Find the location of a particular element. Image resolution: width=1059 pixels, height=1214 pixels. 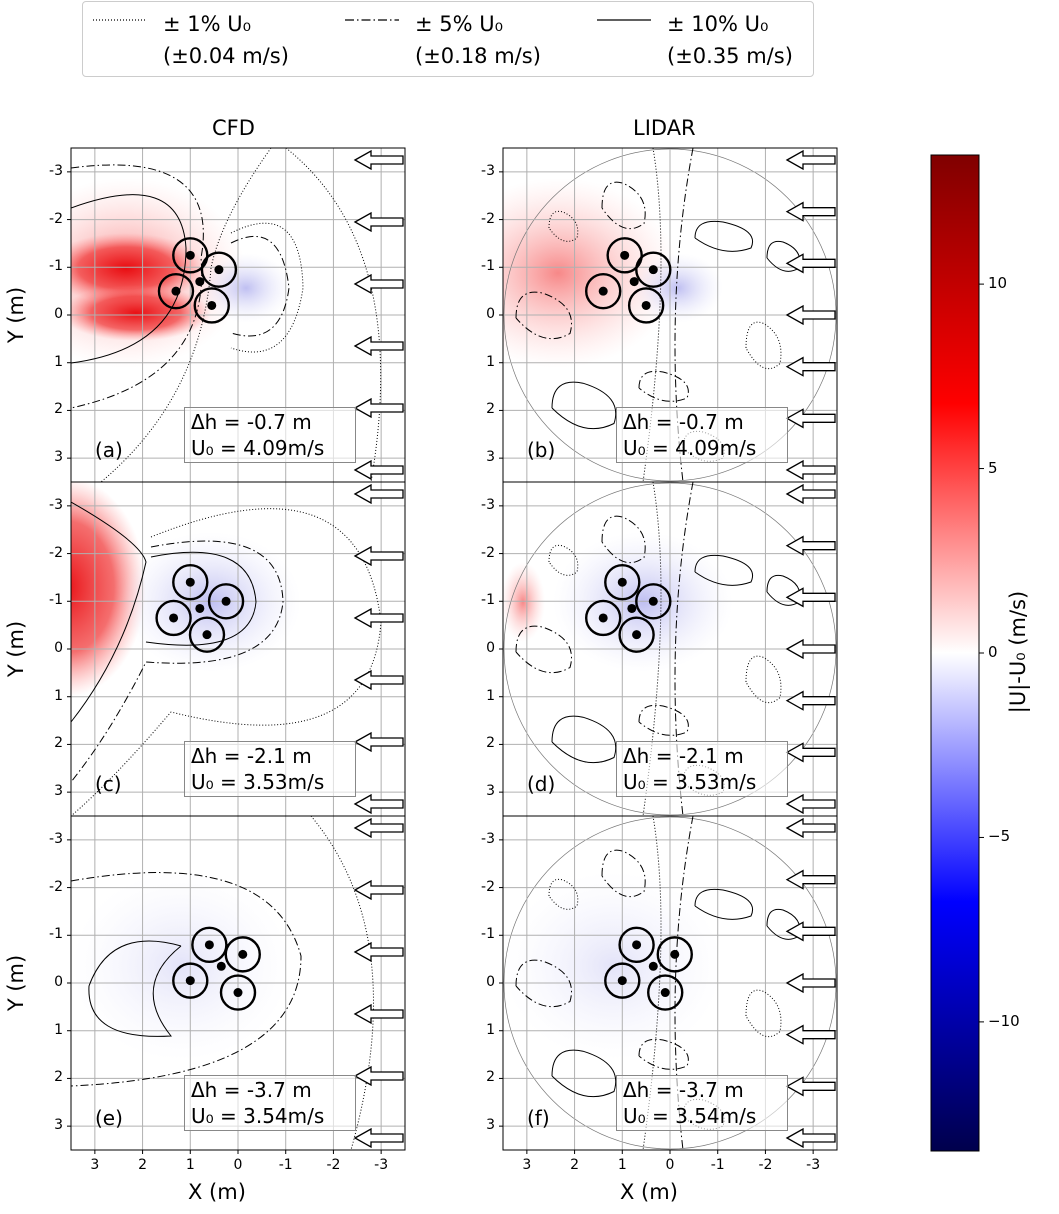

colorbar-tick-label: 0 is located at coordinates (993, 652).